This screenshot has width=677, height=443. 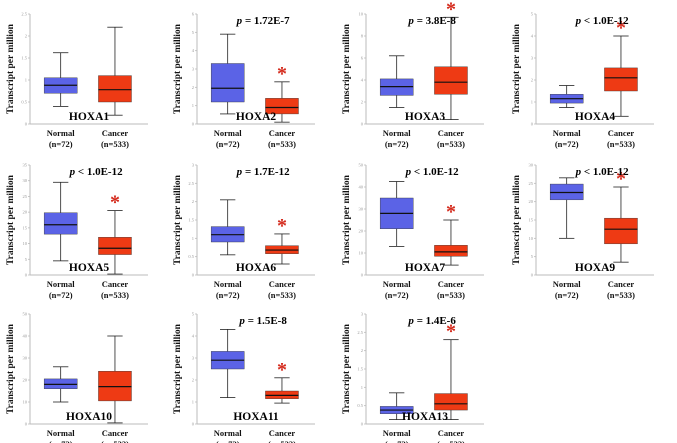 I want to click on p-value-label: p = 1.7E-12, so click(x=263, y=172).